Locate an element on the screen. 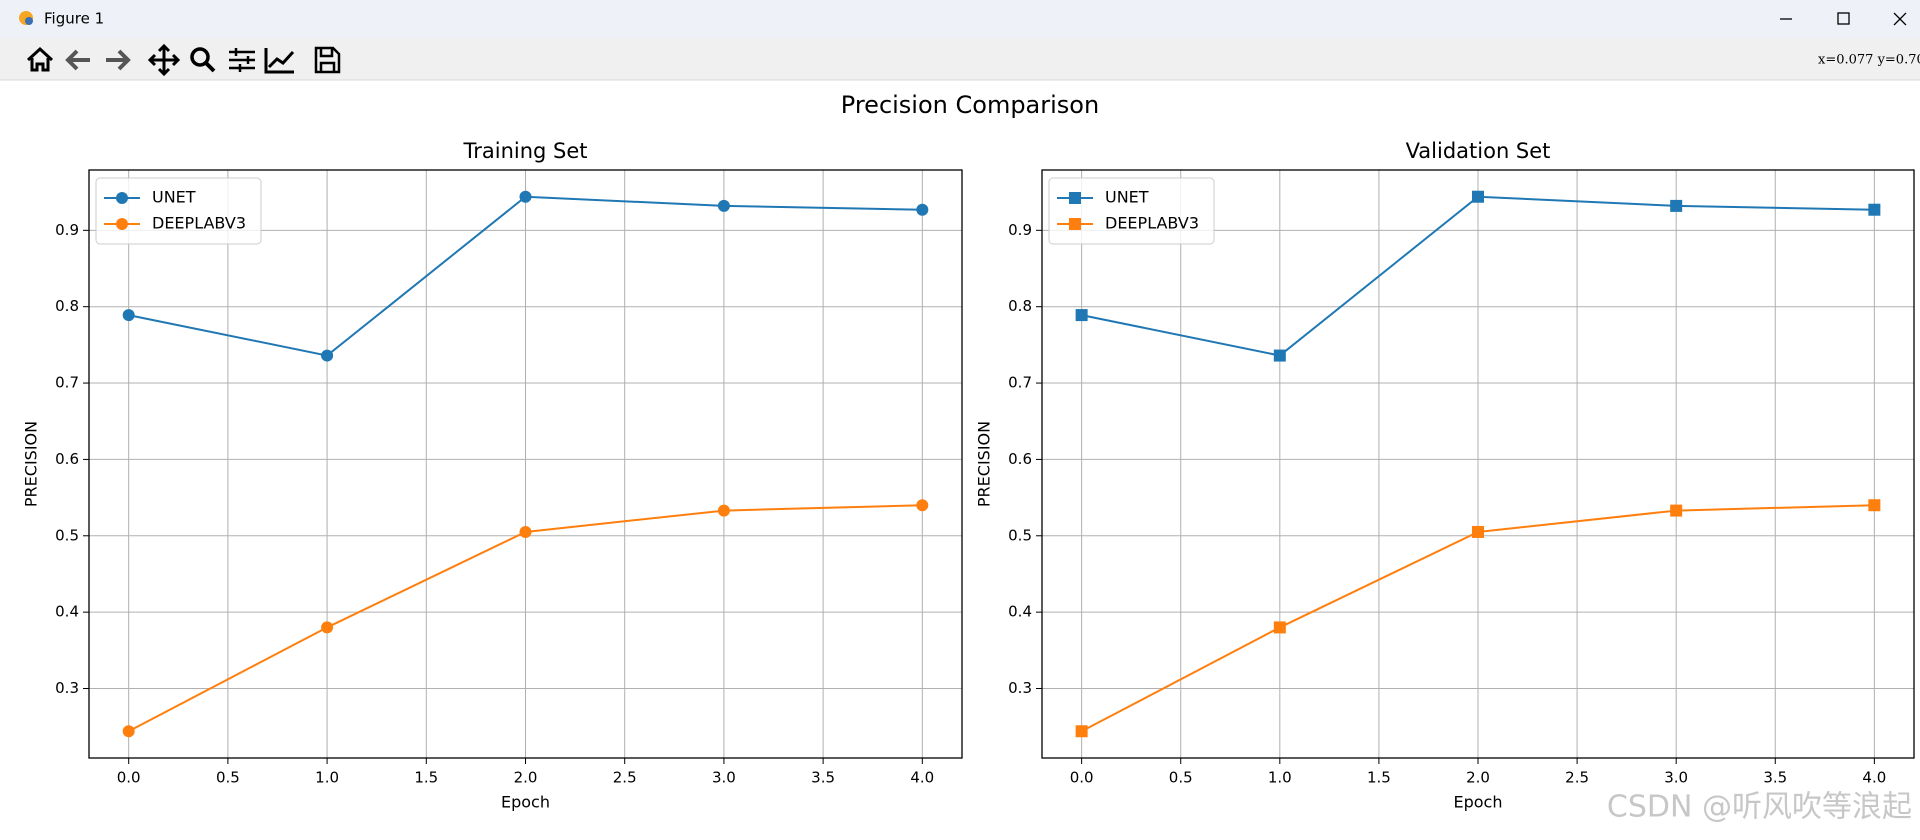 This screenshot has height=840, width=1920. close-button is located at coordinates (1900, 19).